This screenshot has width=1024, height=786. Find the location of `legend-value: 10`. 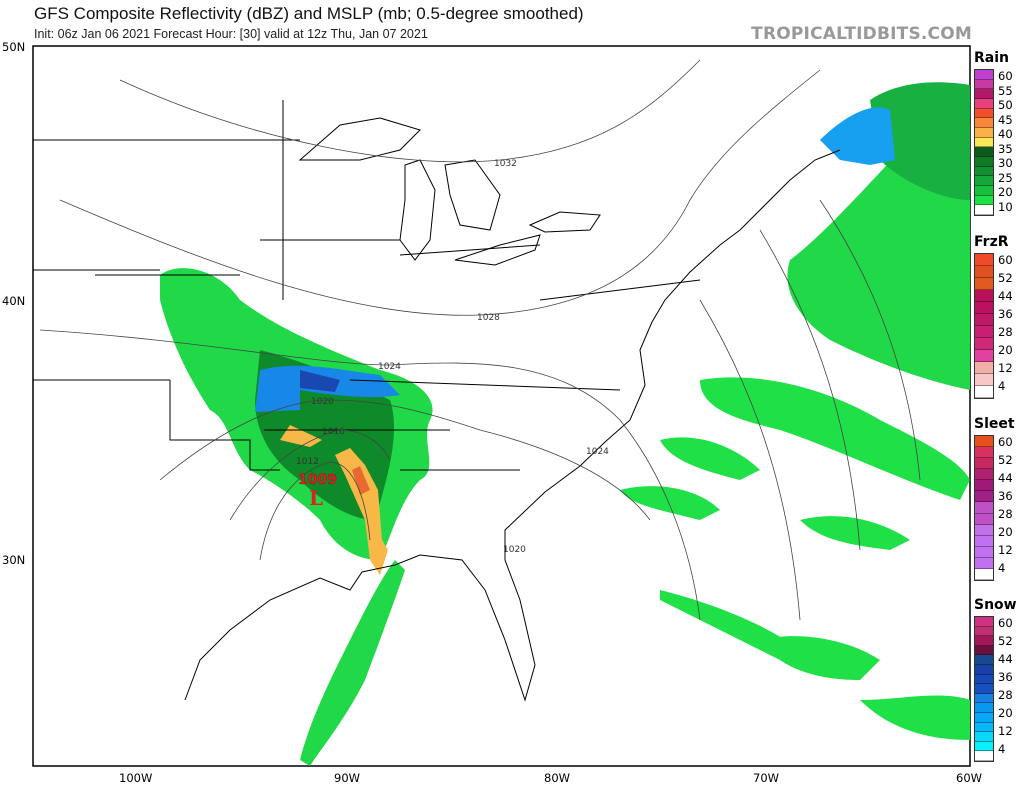

legend-value: 10 is located at coordinates (1005, 206).